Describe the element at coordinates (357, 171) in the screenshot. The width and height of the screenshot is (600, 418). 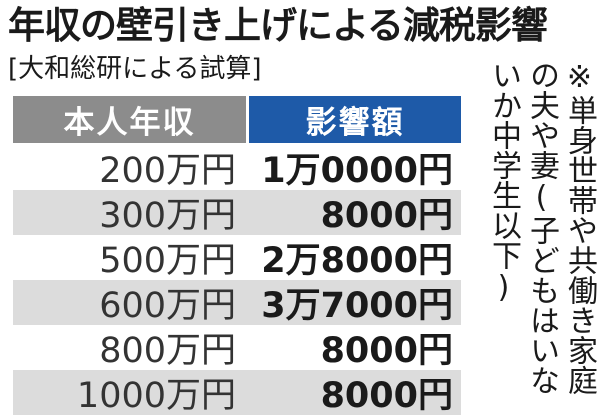
I see `impact-cell: 1万0000円` at that location.